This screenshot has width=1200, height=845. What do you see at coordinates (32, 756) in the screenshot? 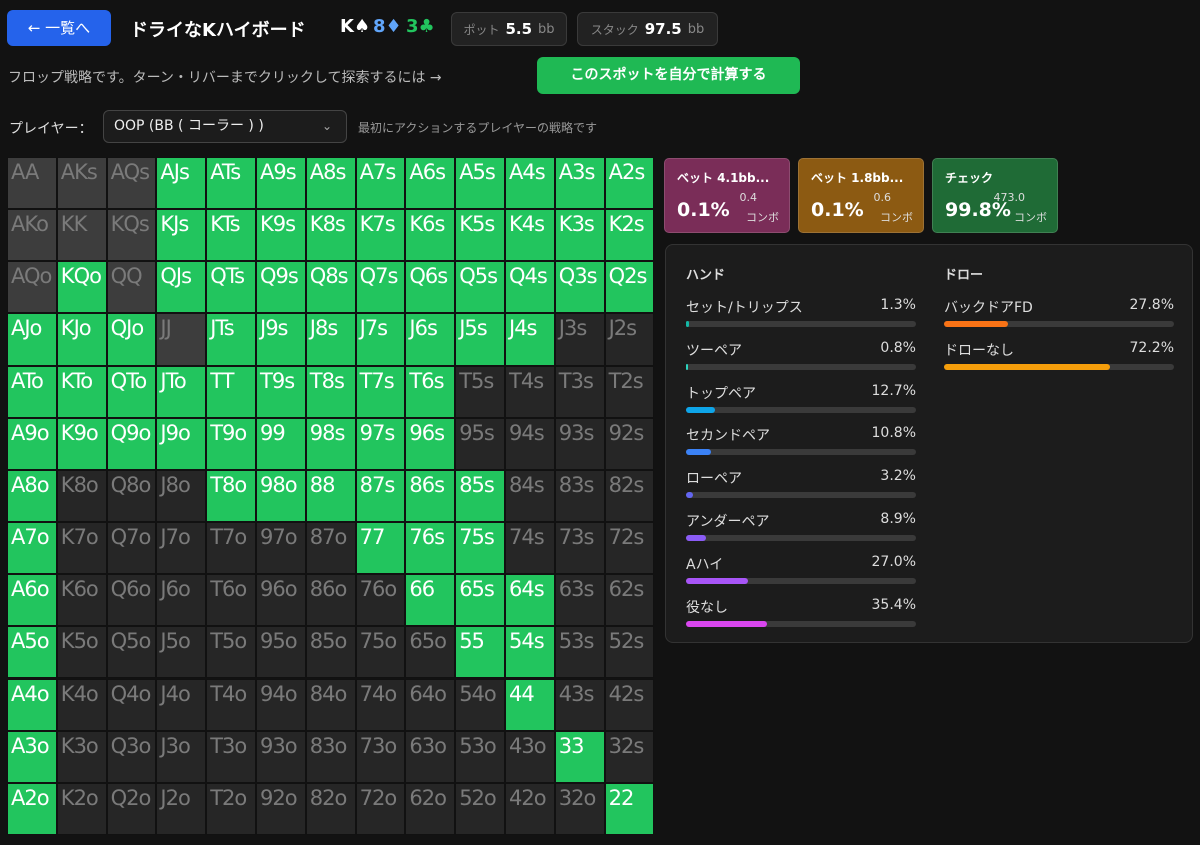
I see `hand-cell: A3o` at bounding box center [32, 756].